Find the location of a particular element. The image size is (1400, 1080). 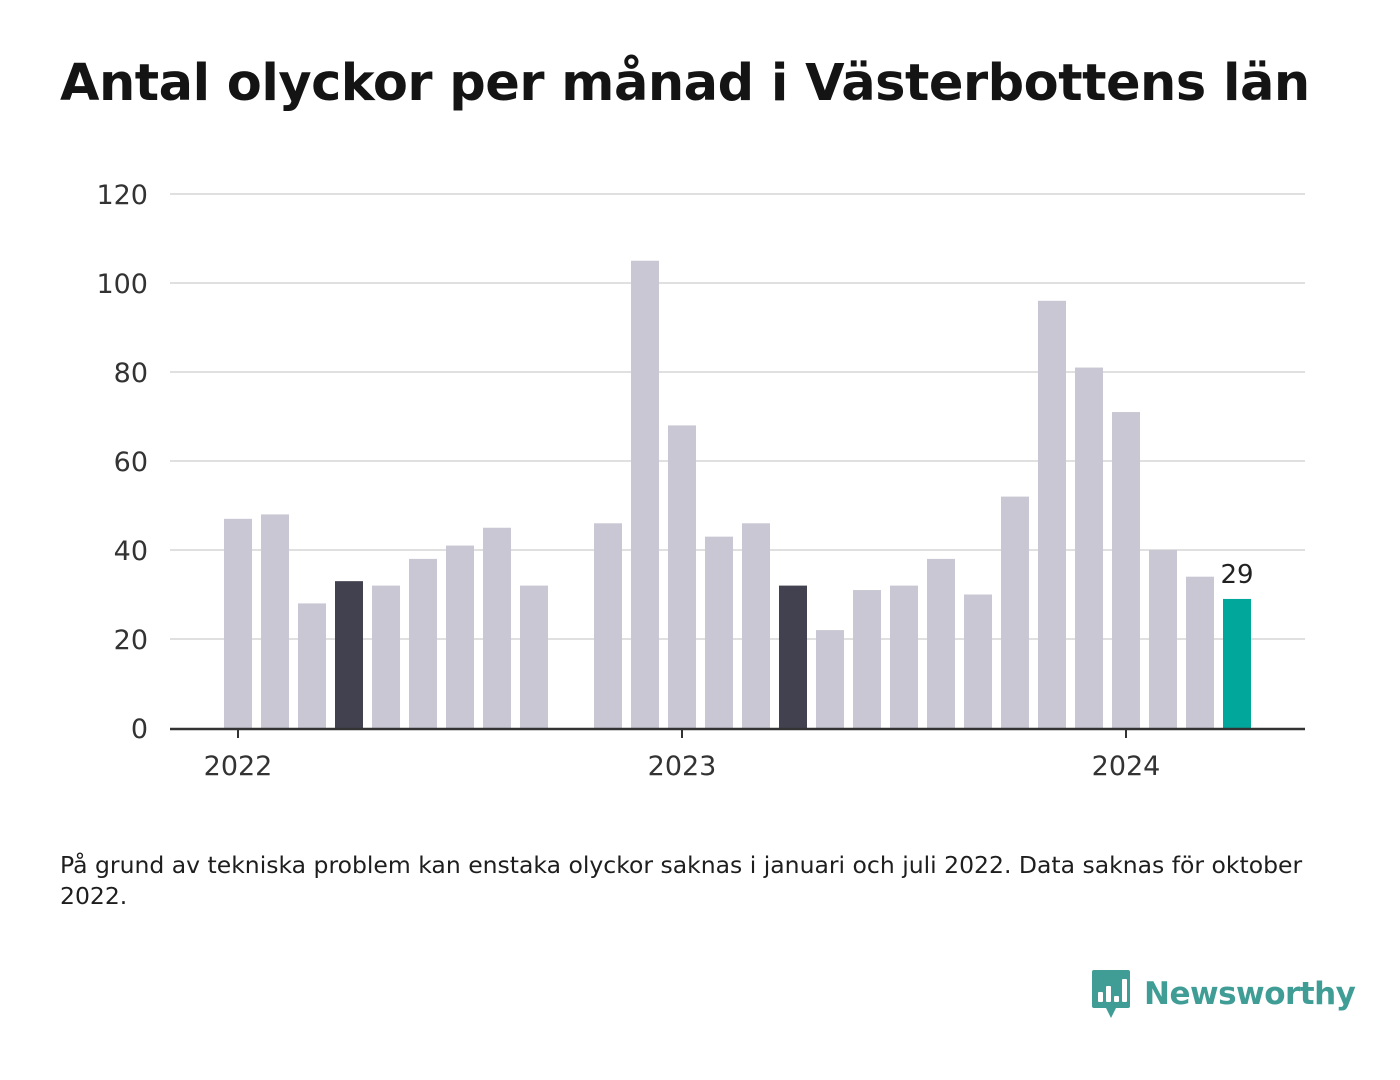

newsworthy-logo-icon is located at coordinates (1111, 994).